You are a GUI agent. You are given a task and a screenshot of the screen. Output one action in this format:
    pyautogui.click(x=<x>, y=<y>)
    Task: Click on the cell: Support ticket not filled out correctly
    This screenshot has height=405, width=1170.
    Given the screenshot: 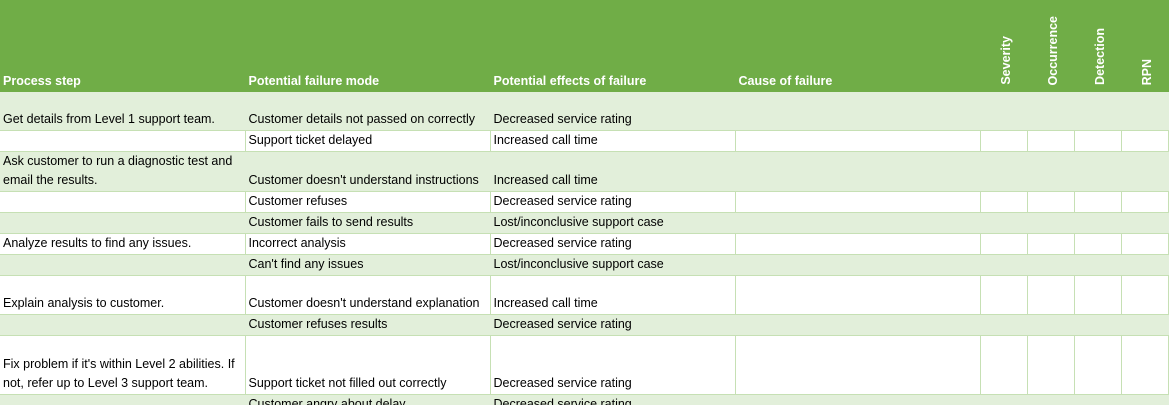 What is the action you would take?
    pyautogui.click(x=368, y=365)
    